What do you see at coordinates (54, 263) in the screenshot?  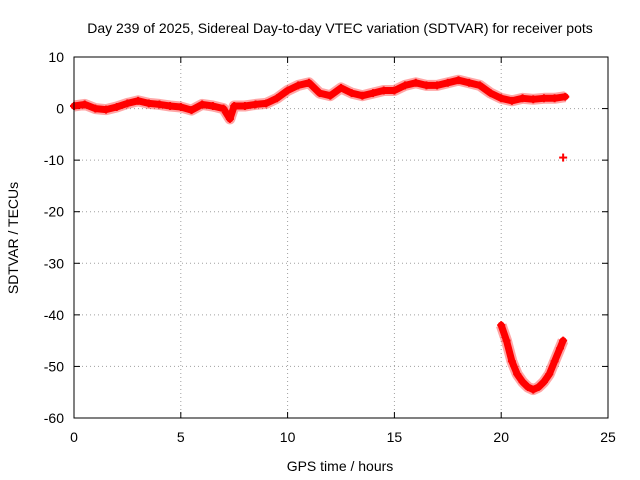 I see `y-tick-label: -30` at bounding box center [54, 263].